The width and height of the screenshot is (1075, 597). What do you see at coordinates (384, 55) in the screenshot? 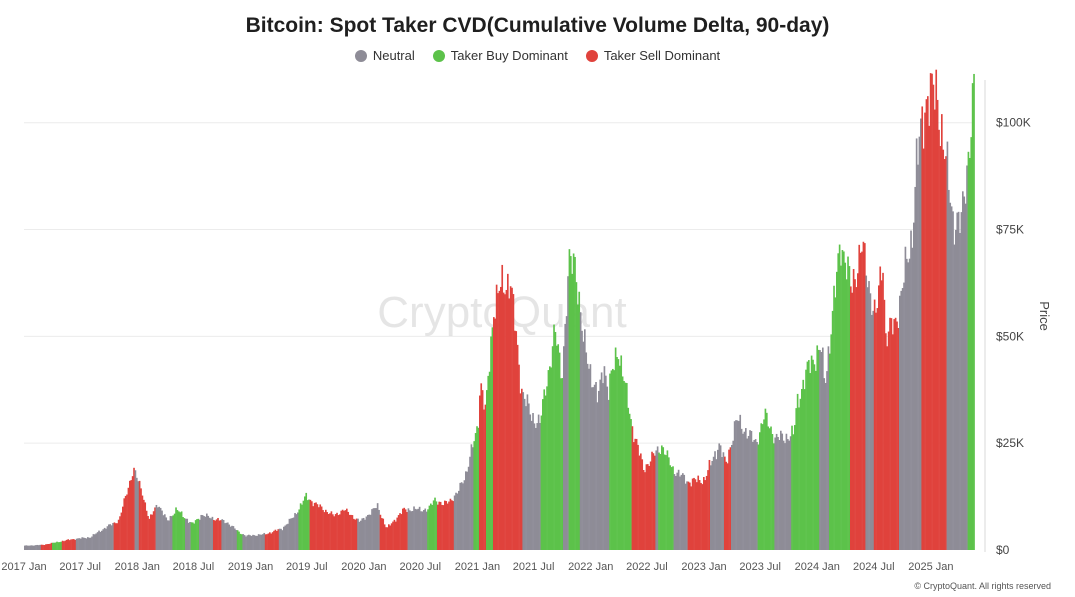
I see `legend-item-neutral: Neutral` at bounding box center [384, 55].